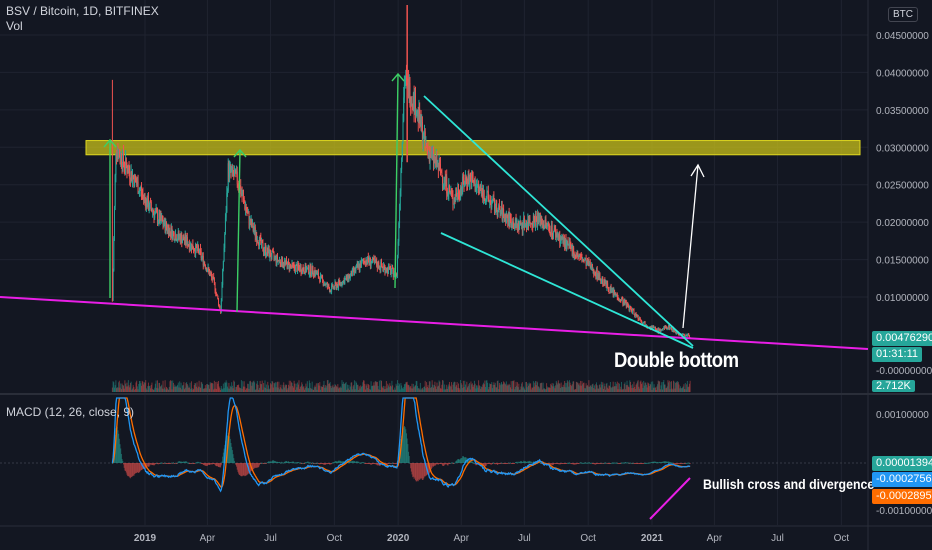  I want to click on macd-label: MACD (12, 26, close, 9), so click(70, 412).